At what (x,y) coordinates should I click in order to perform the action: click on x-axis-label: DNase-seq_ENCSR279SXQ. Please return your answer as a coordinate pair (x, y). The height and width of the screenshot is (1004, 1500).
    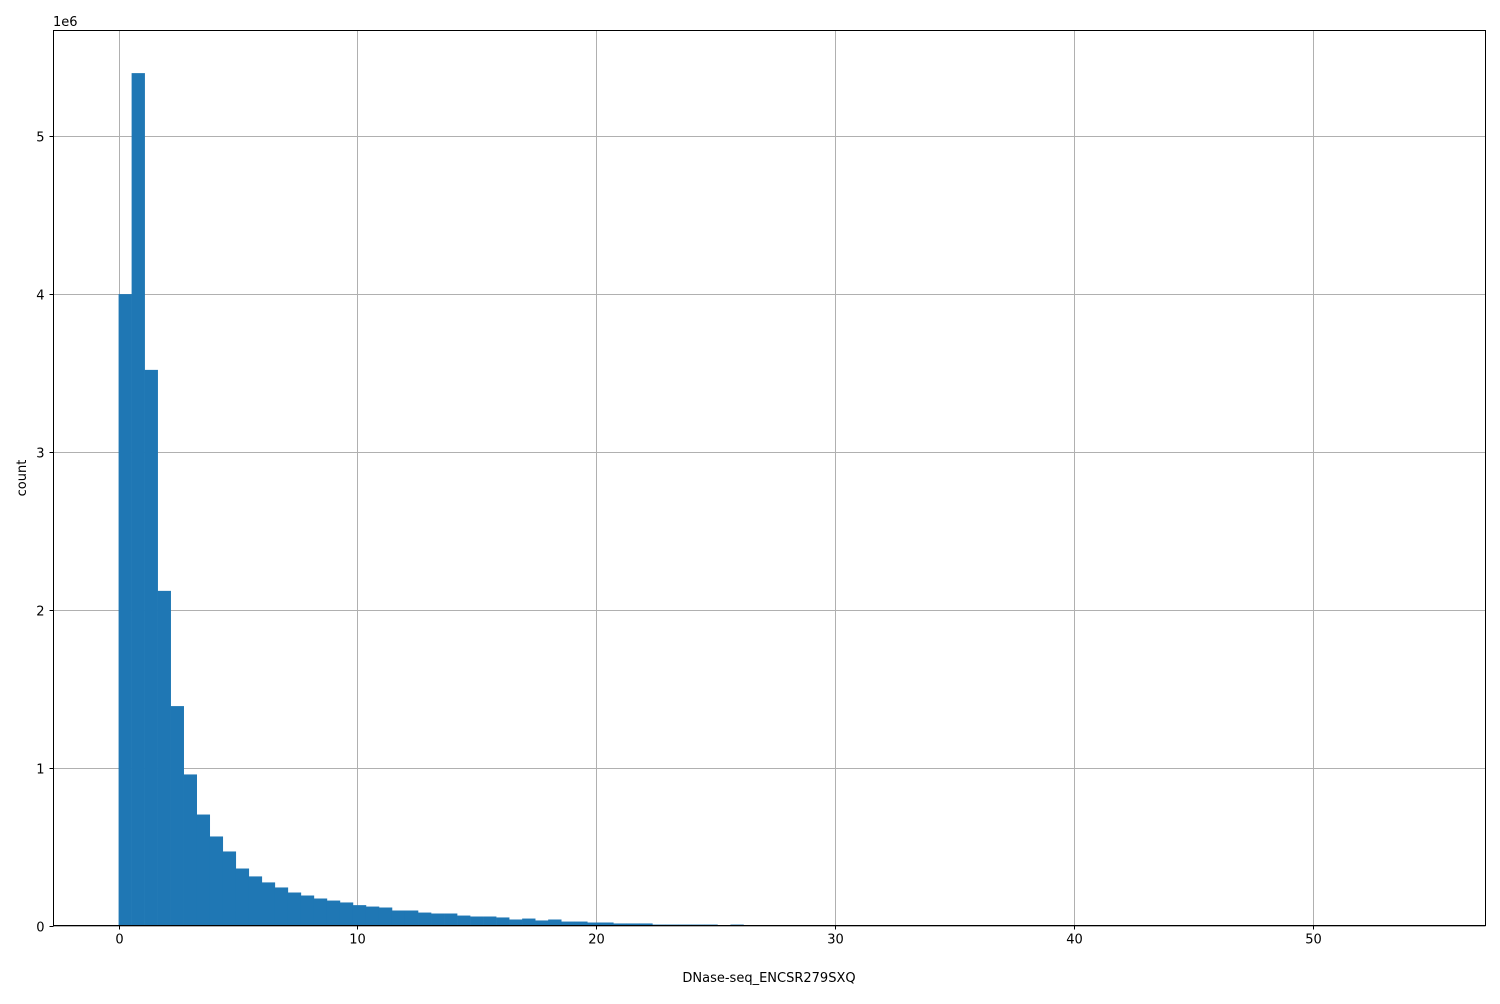
    Looking at the image, I should click on (768, 978).